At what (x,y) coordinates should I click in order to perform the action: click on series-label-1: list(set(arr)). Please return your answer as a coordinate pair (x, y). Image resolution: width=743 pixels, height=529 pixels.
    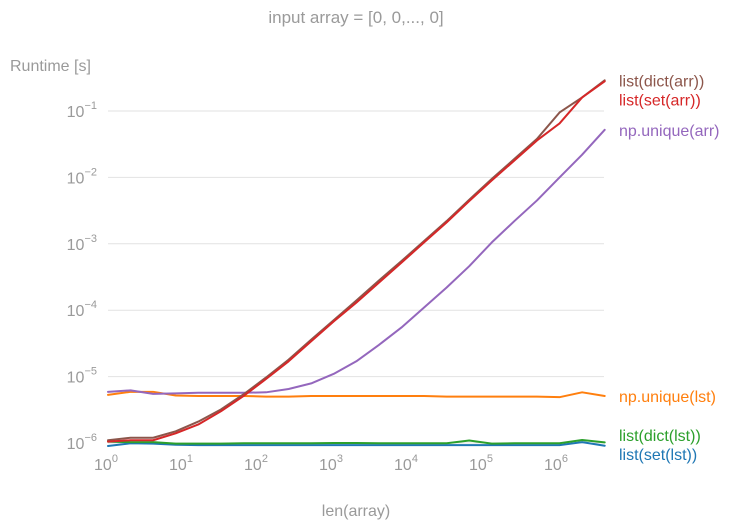
    Looking at the image, I should click on (660, 100).